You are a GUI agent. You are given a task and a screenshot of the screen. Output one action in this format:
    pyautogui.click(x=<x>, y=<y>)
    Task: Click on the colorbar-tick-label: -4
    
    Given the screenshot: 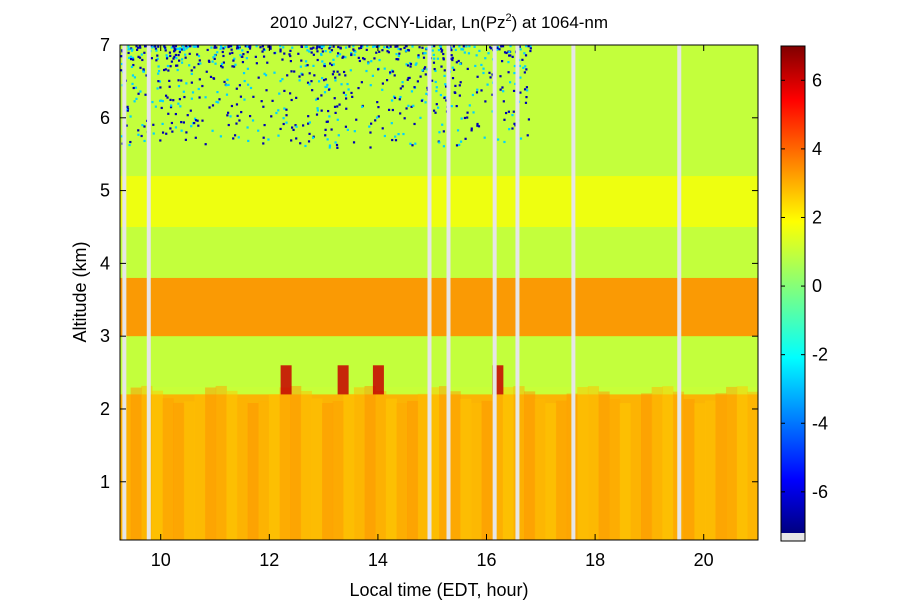 What is the action you would take?
    pyautogui.click(x=820, y=423)
    